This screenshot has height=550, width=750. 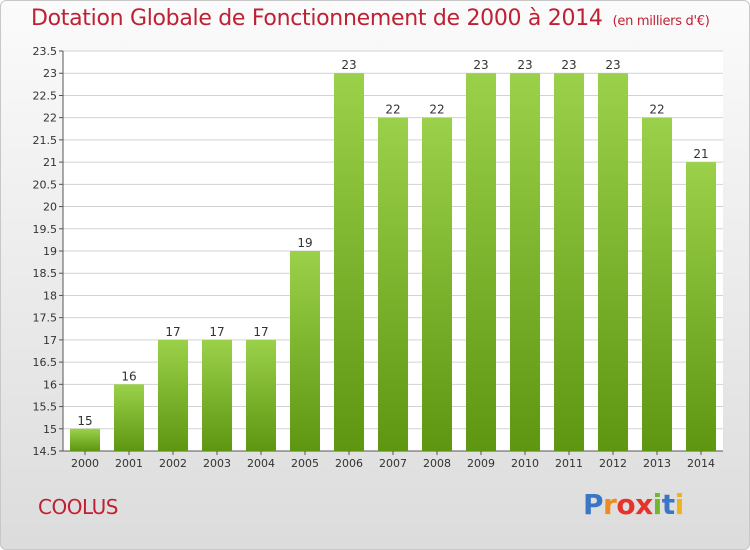 I want to click on proxiti-logo: Proxiti, so click(x=633, y=504).